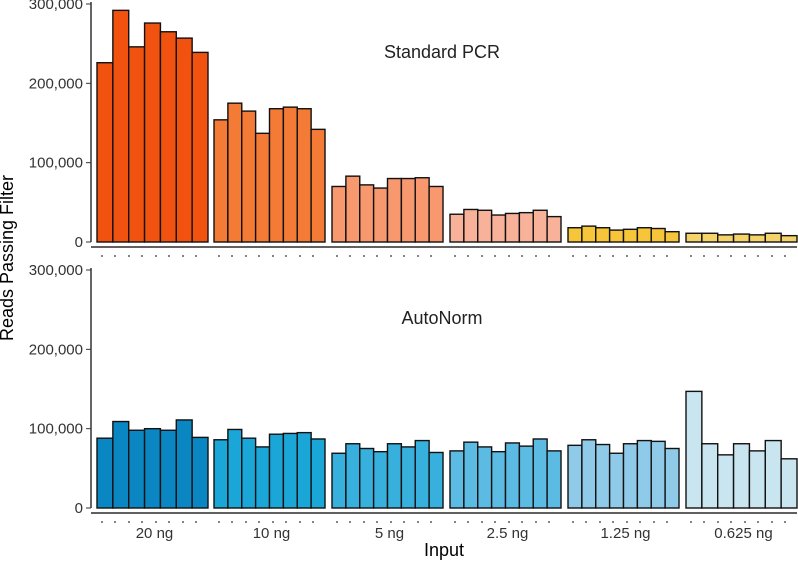 The image size is (798, 562). What do you see at coordinates (56, 349) in the screenshot?
I see `y-tick-label: 200,000` at bounding box center [56, 349].